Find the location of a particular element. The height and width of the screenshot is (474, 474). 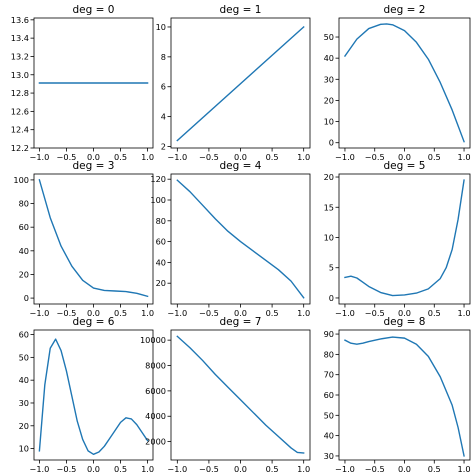

y-tick: 80 is located at coordinates (163, 221).